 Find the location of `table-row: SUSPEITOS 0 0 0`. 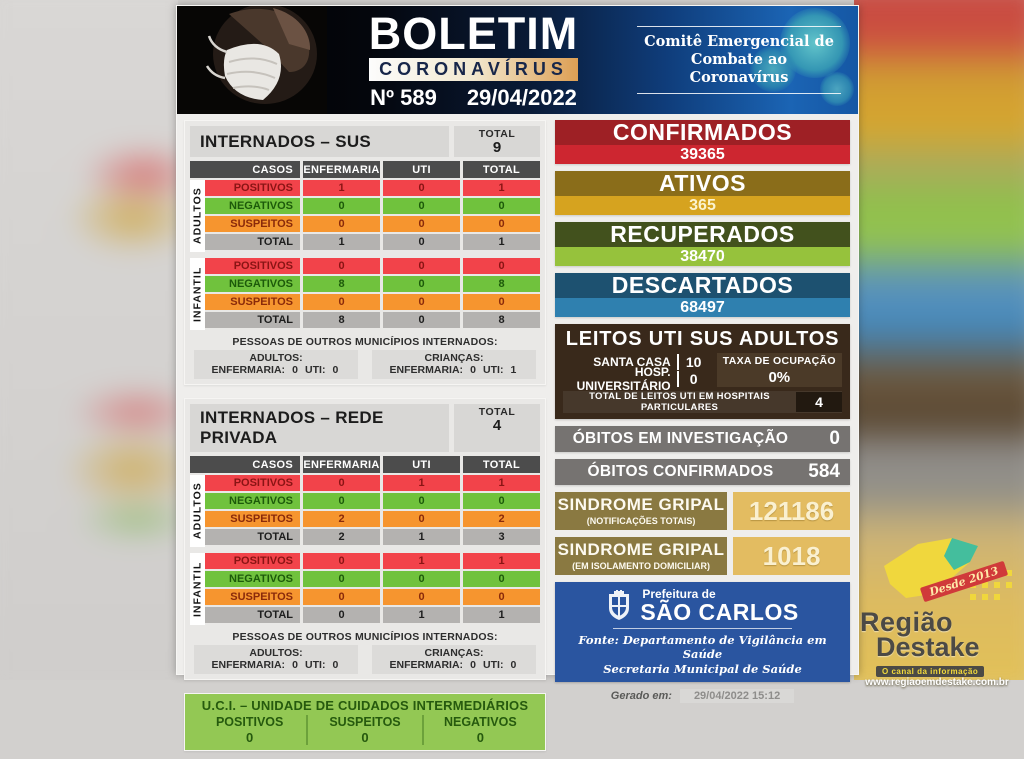

table-row: SUSPEITOS 0 0 0 is located at coordinates (372, 224).